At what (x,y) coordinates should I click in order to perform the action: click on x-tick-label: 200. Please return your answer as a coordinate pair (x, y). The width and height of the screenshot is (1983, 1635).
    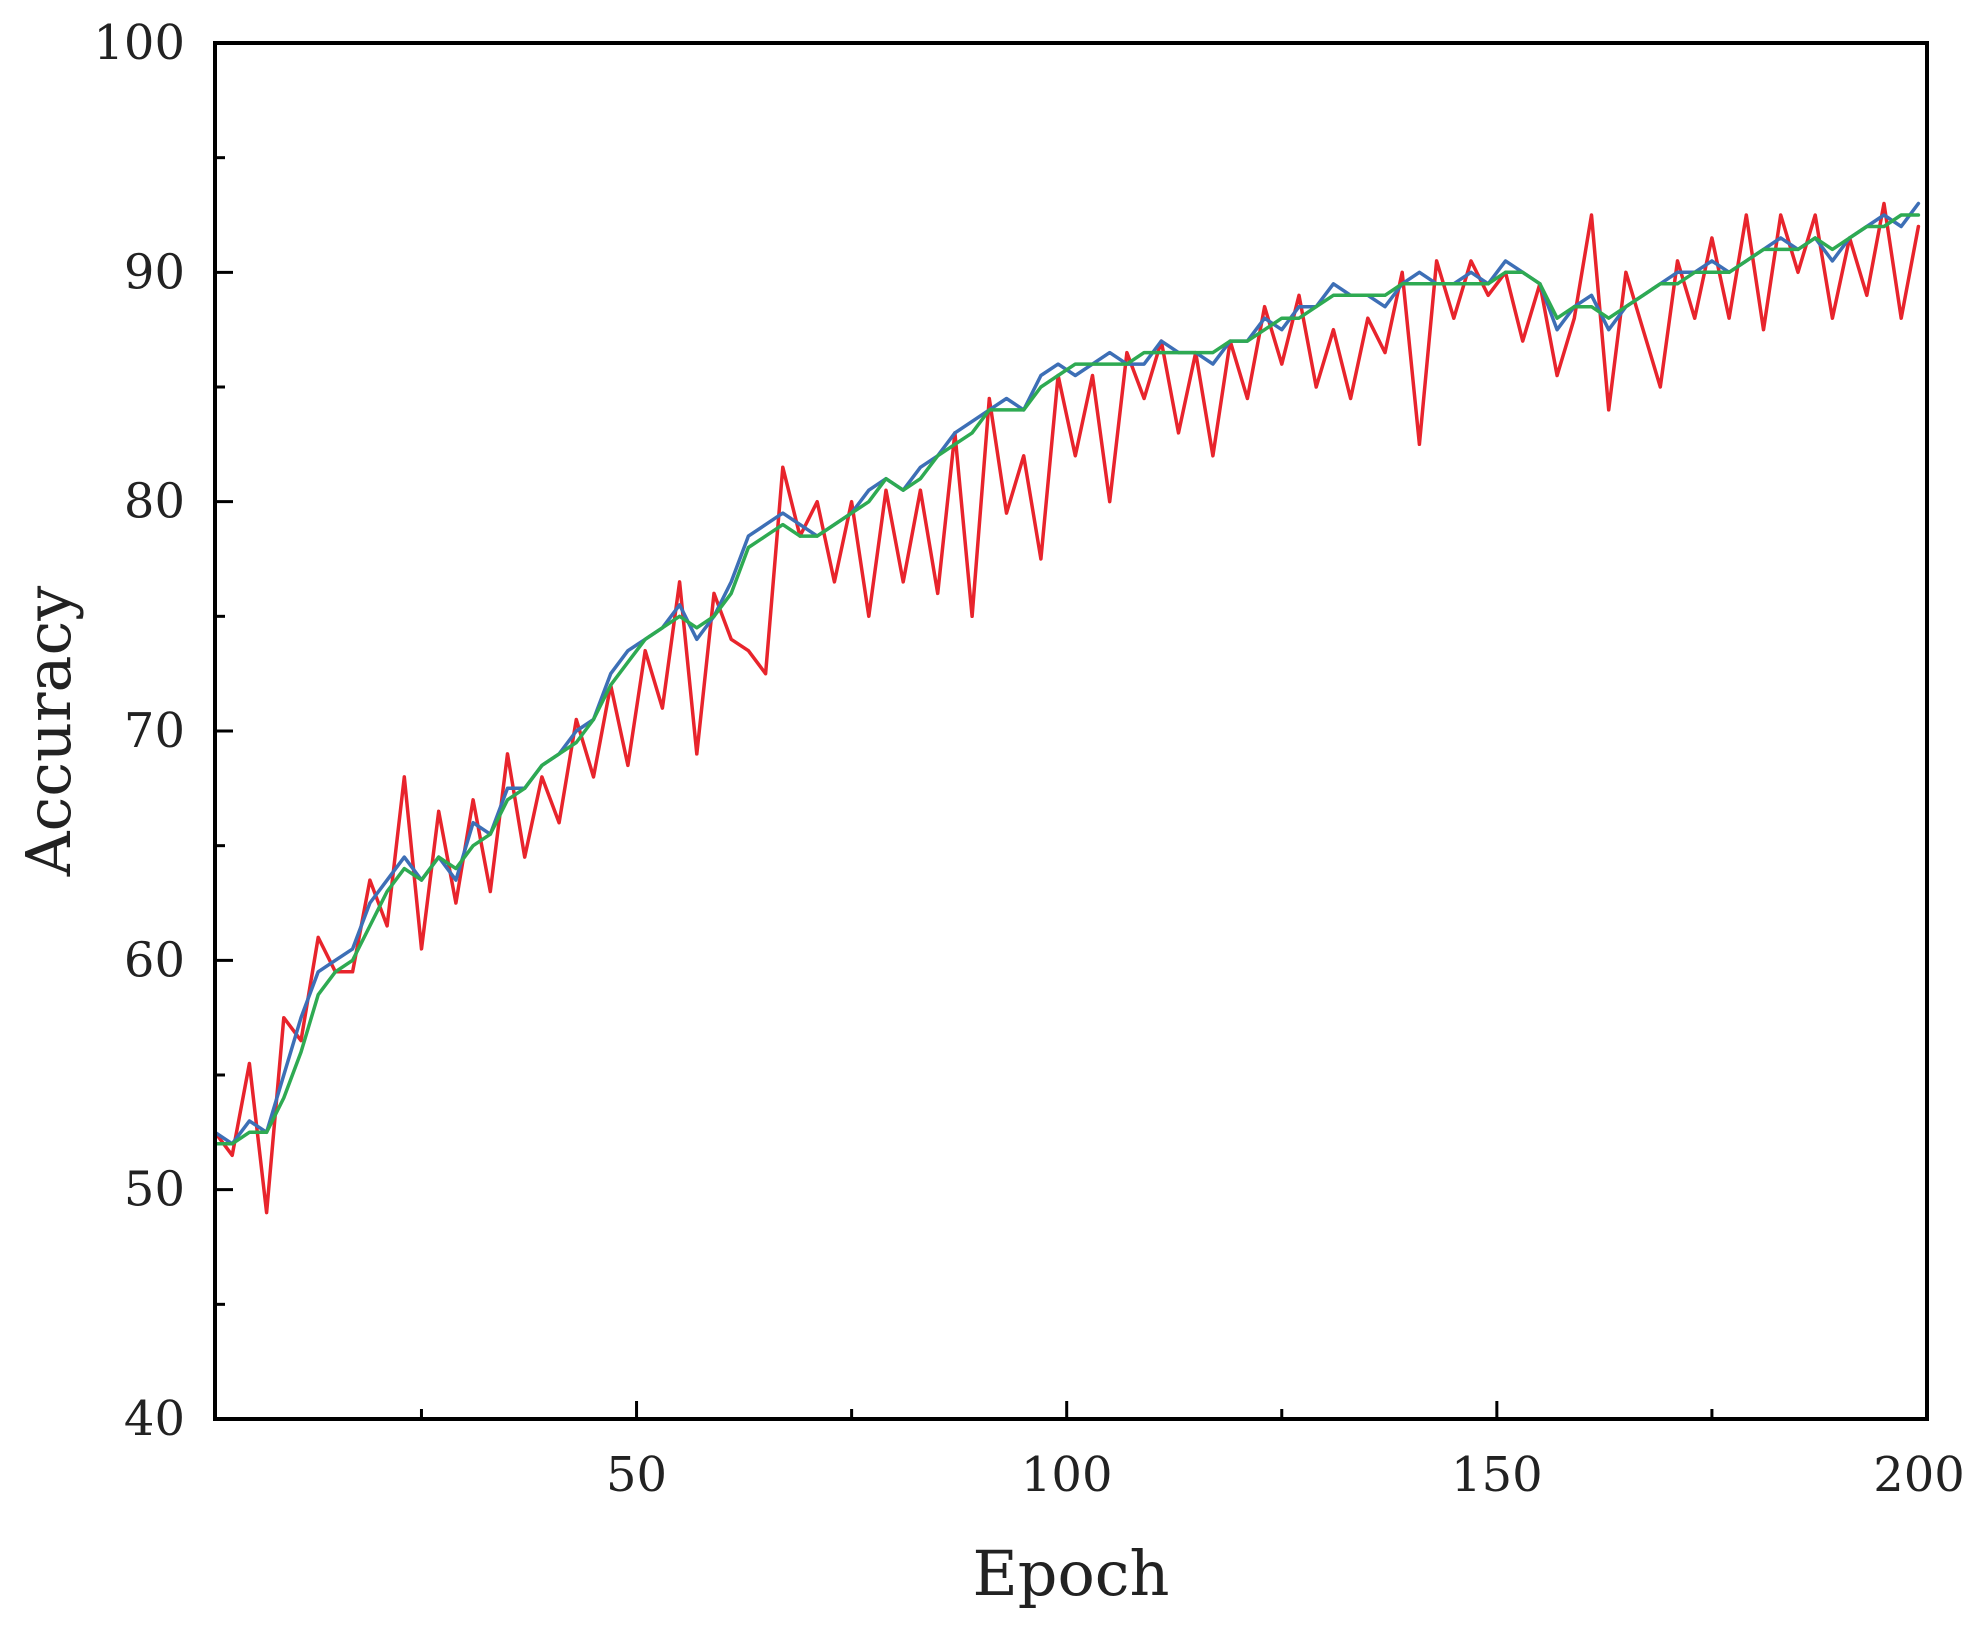
    Looking at the image, I should click on (1919, 1475).